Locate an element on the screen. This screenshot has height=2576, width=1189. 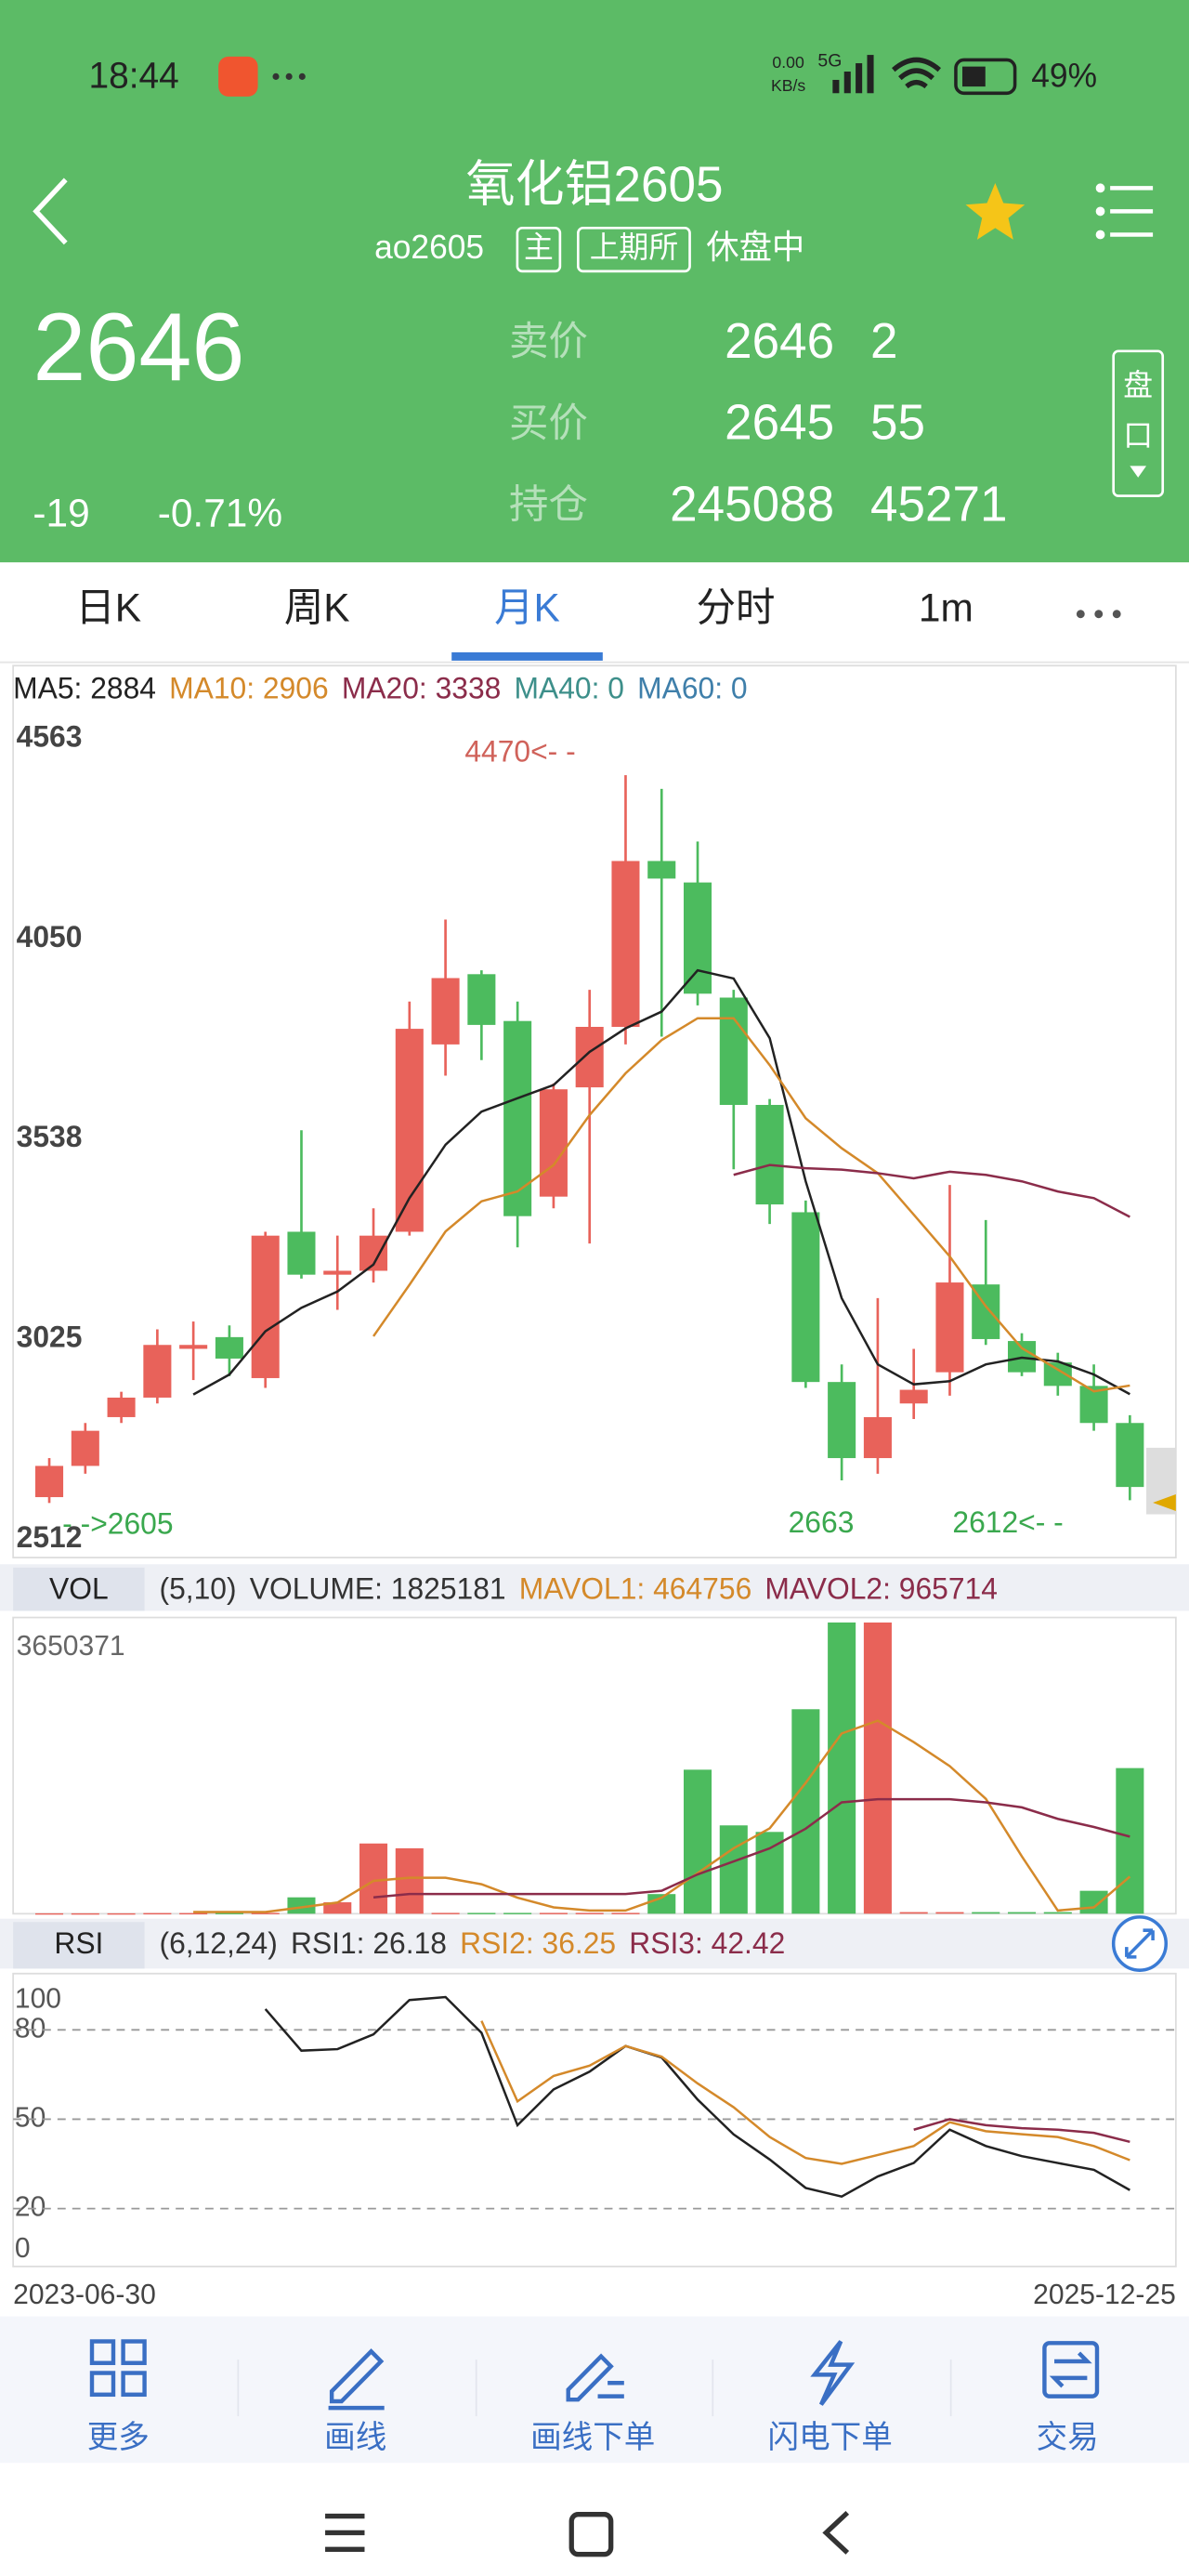
indicator-title: RSI is located at coordinates (78, 1943).